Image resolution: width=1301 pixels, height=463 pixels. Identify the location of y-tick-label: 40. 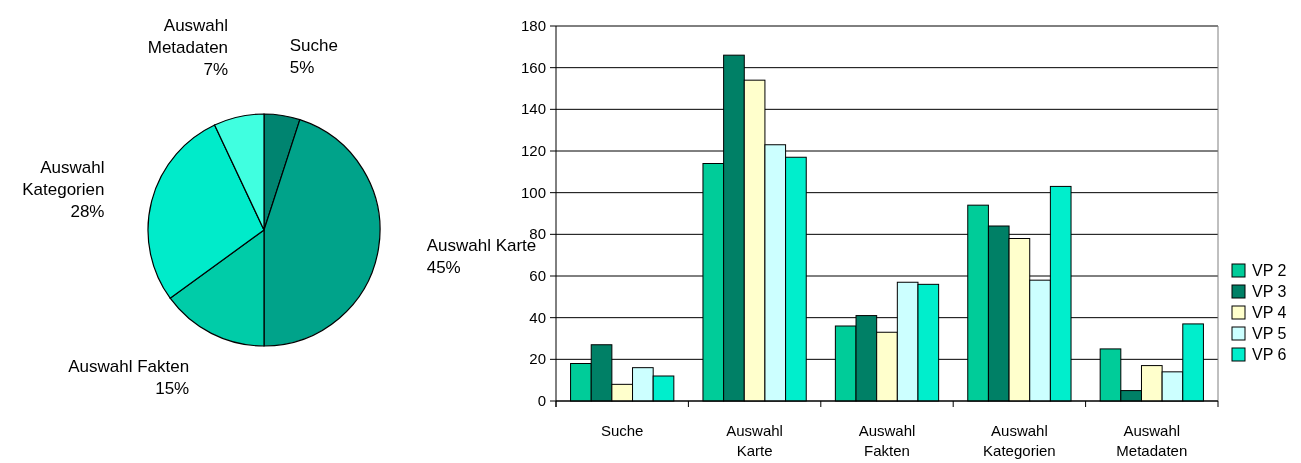
(537, 317).